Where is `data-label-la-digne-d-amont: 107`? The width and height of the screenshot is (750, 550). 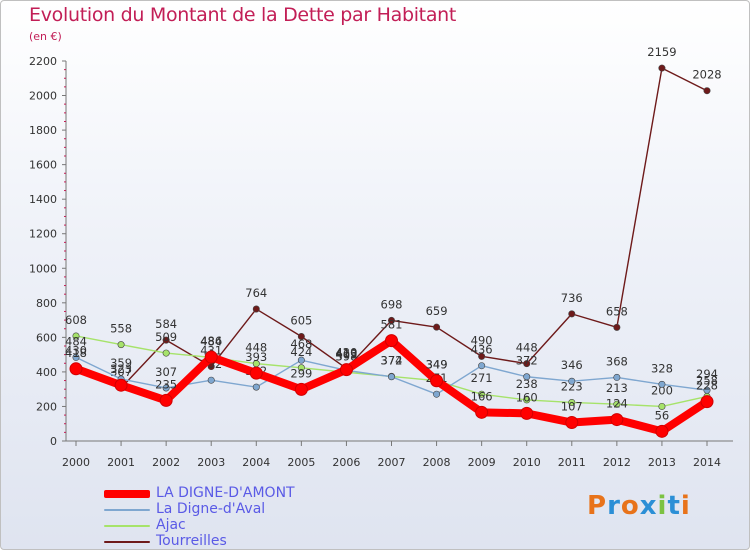
data-label-la-digne-d-amont: 107 is located at coordinates (572, 407).